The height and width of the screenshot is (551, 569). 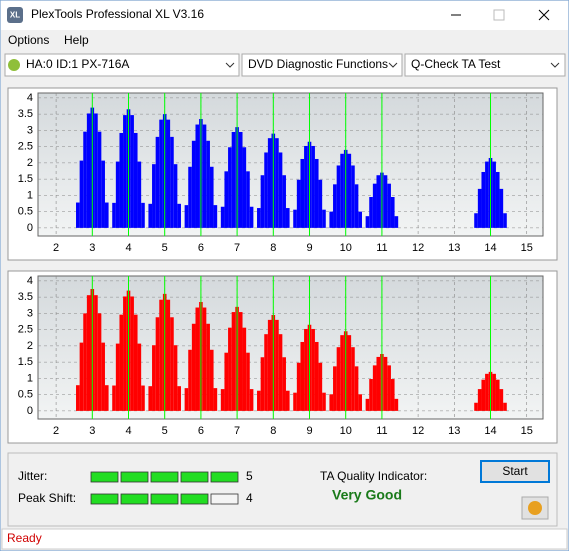 What do you see at coordinates (282, 489) in the screenshot?
I see `results-panel` at bounding box center [282, 489].